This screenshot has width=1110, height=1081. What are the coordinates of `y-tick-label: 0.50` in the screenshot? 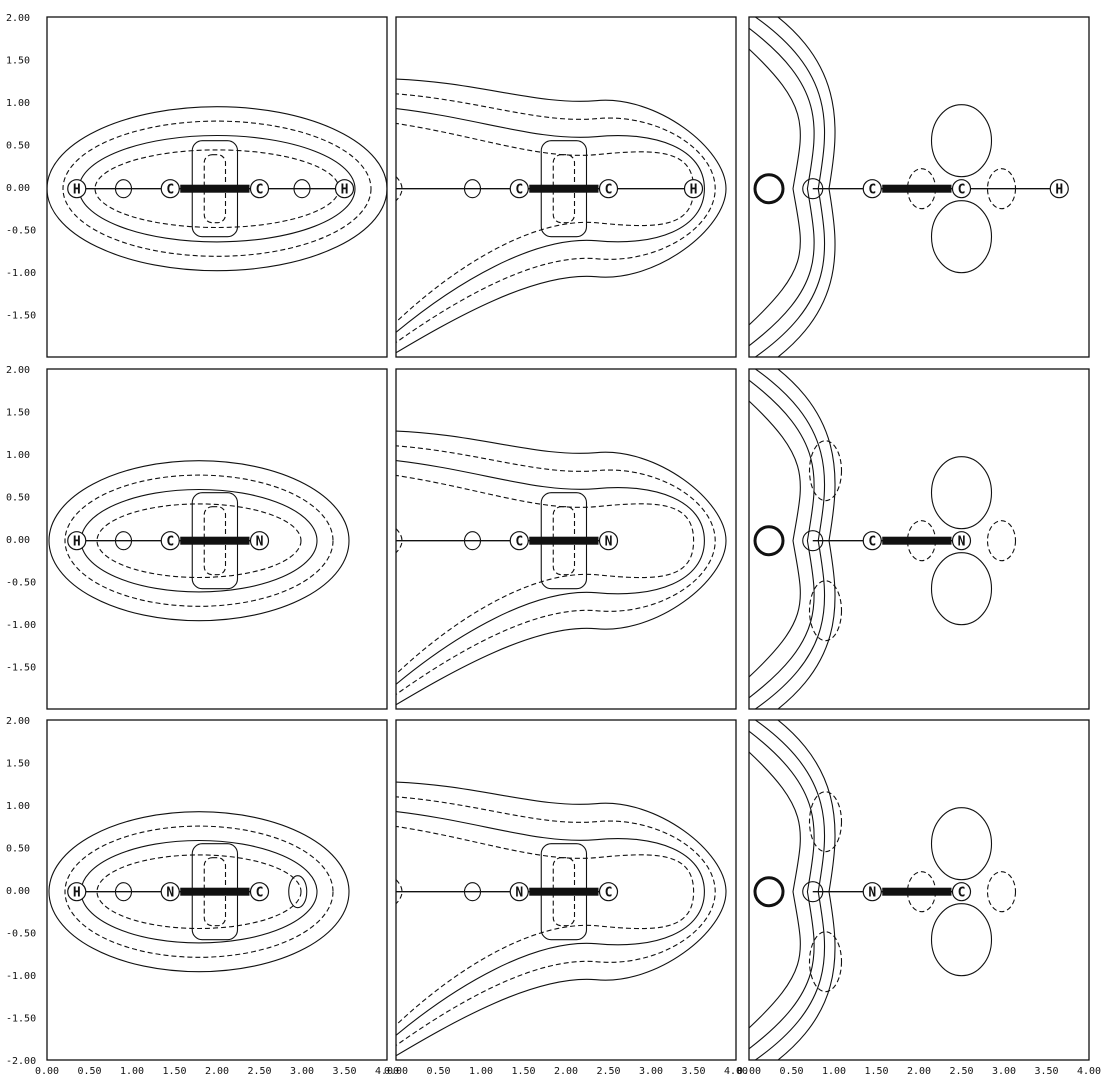 It's located at (18, 146).